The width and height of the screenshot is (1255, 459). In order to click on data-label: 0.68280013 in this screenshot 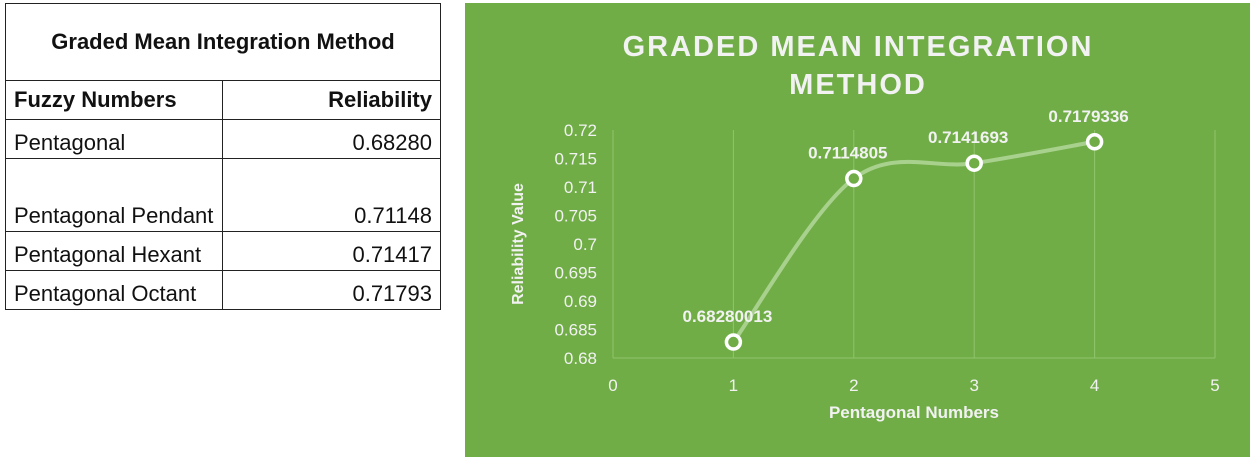, I will do `click(727, 316)`.